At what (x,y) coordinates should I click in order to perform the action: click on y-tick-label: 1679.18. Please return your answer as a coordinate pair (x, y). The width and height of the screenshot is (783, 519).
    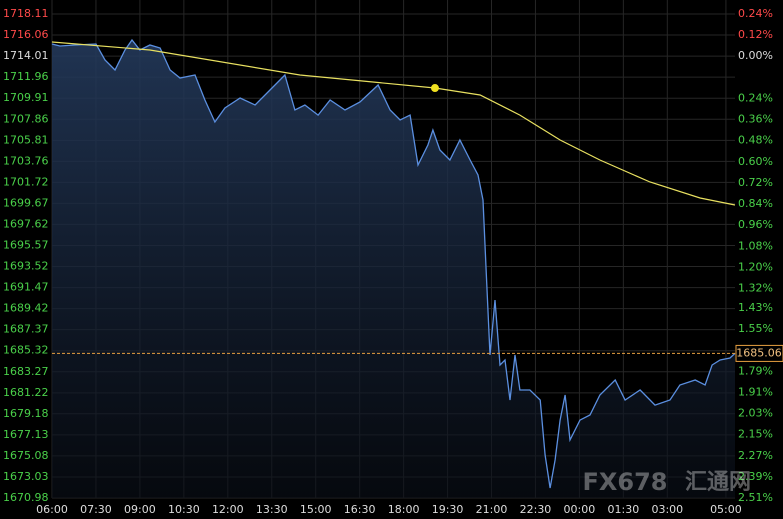
    Looking at the image, I should click on (26, 413).